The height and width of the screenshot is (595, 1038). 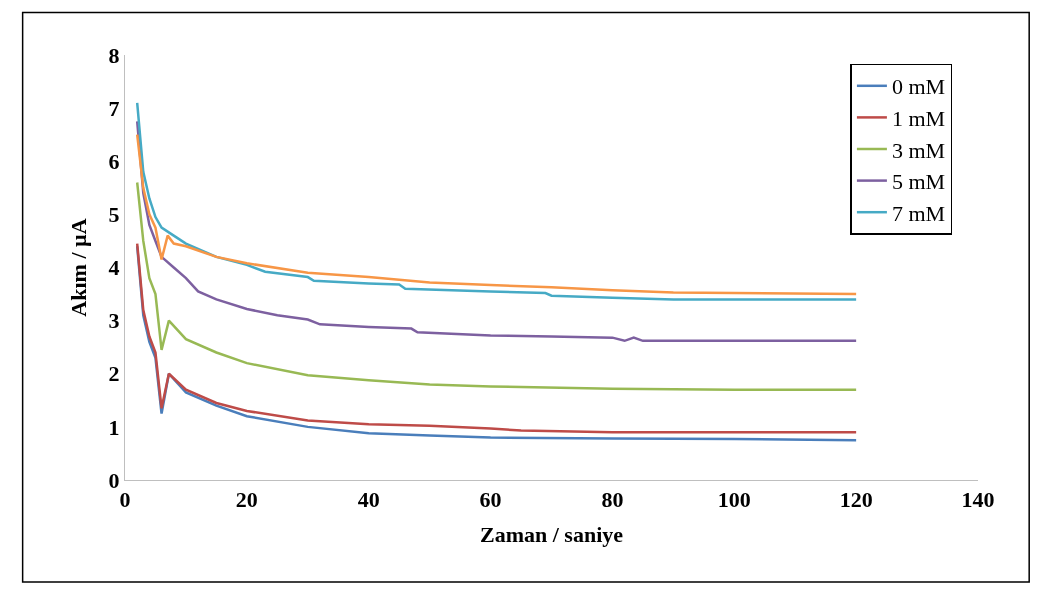 What do you see at coordinates (612, 500) in the screenshot?
I see `x-tick-label: 80` at bounding box center [612, 500].